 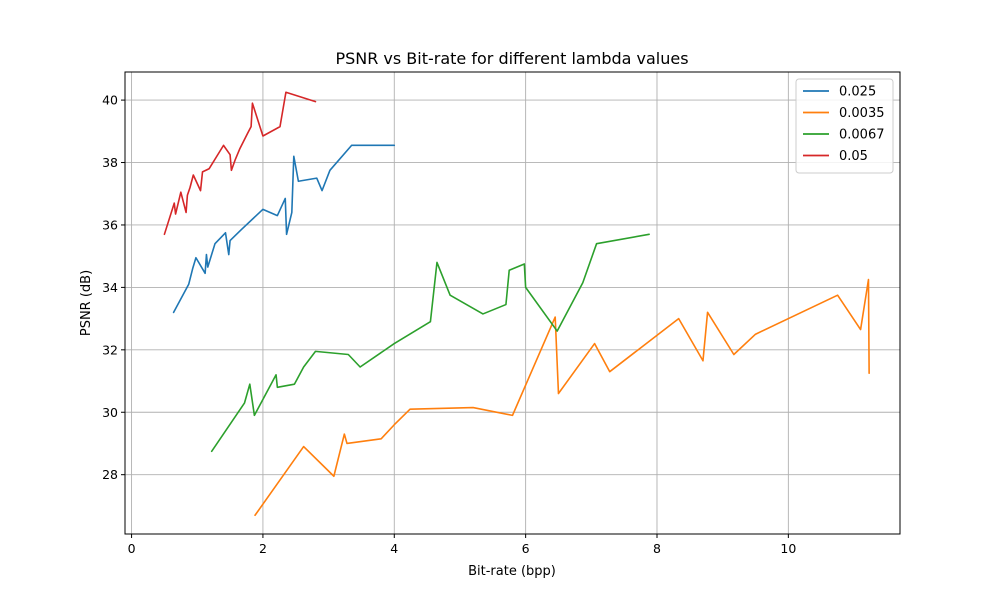 What do you see at coordinates (132, 548) in the screenshot?
I see `x-tick-label: 0` at bounding box center [132, 548].